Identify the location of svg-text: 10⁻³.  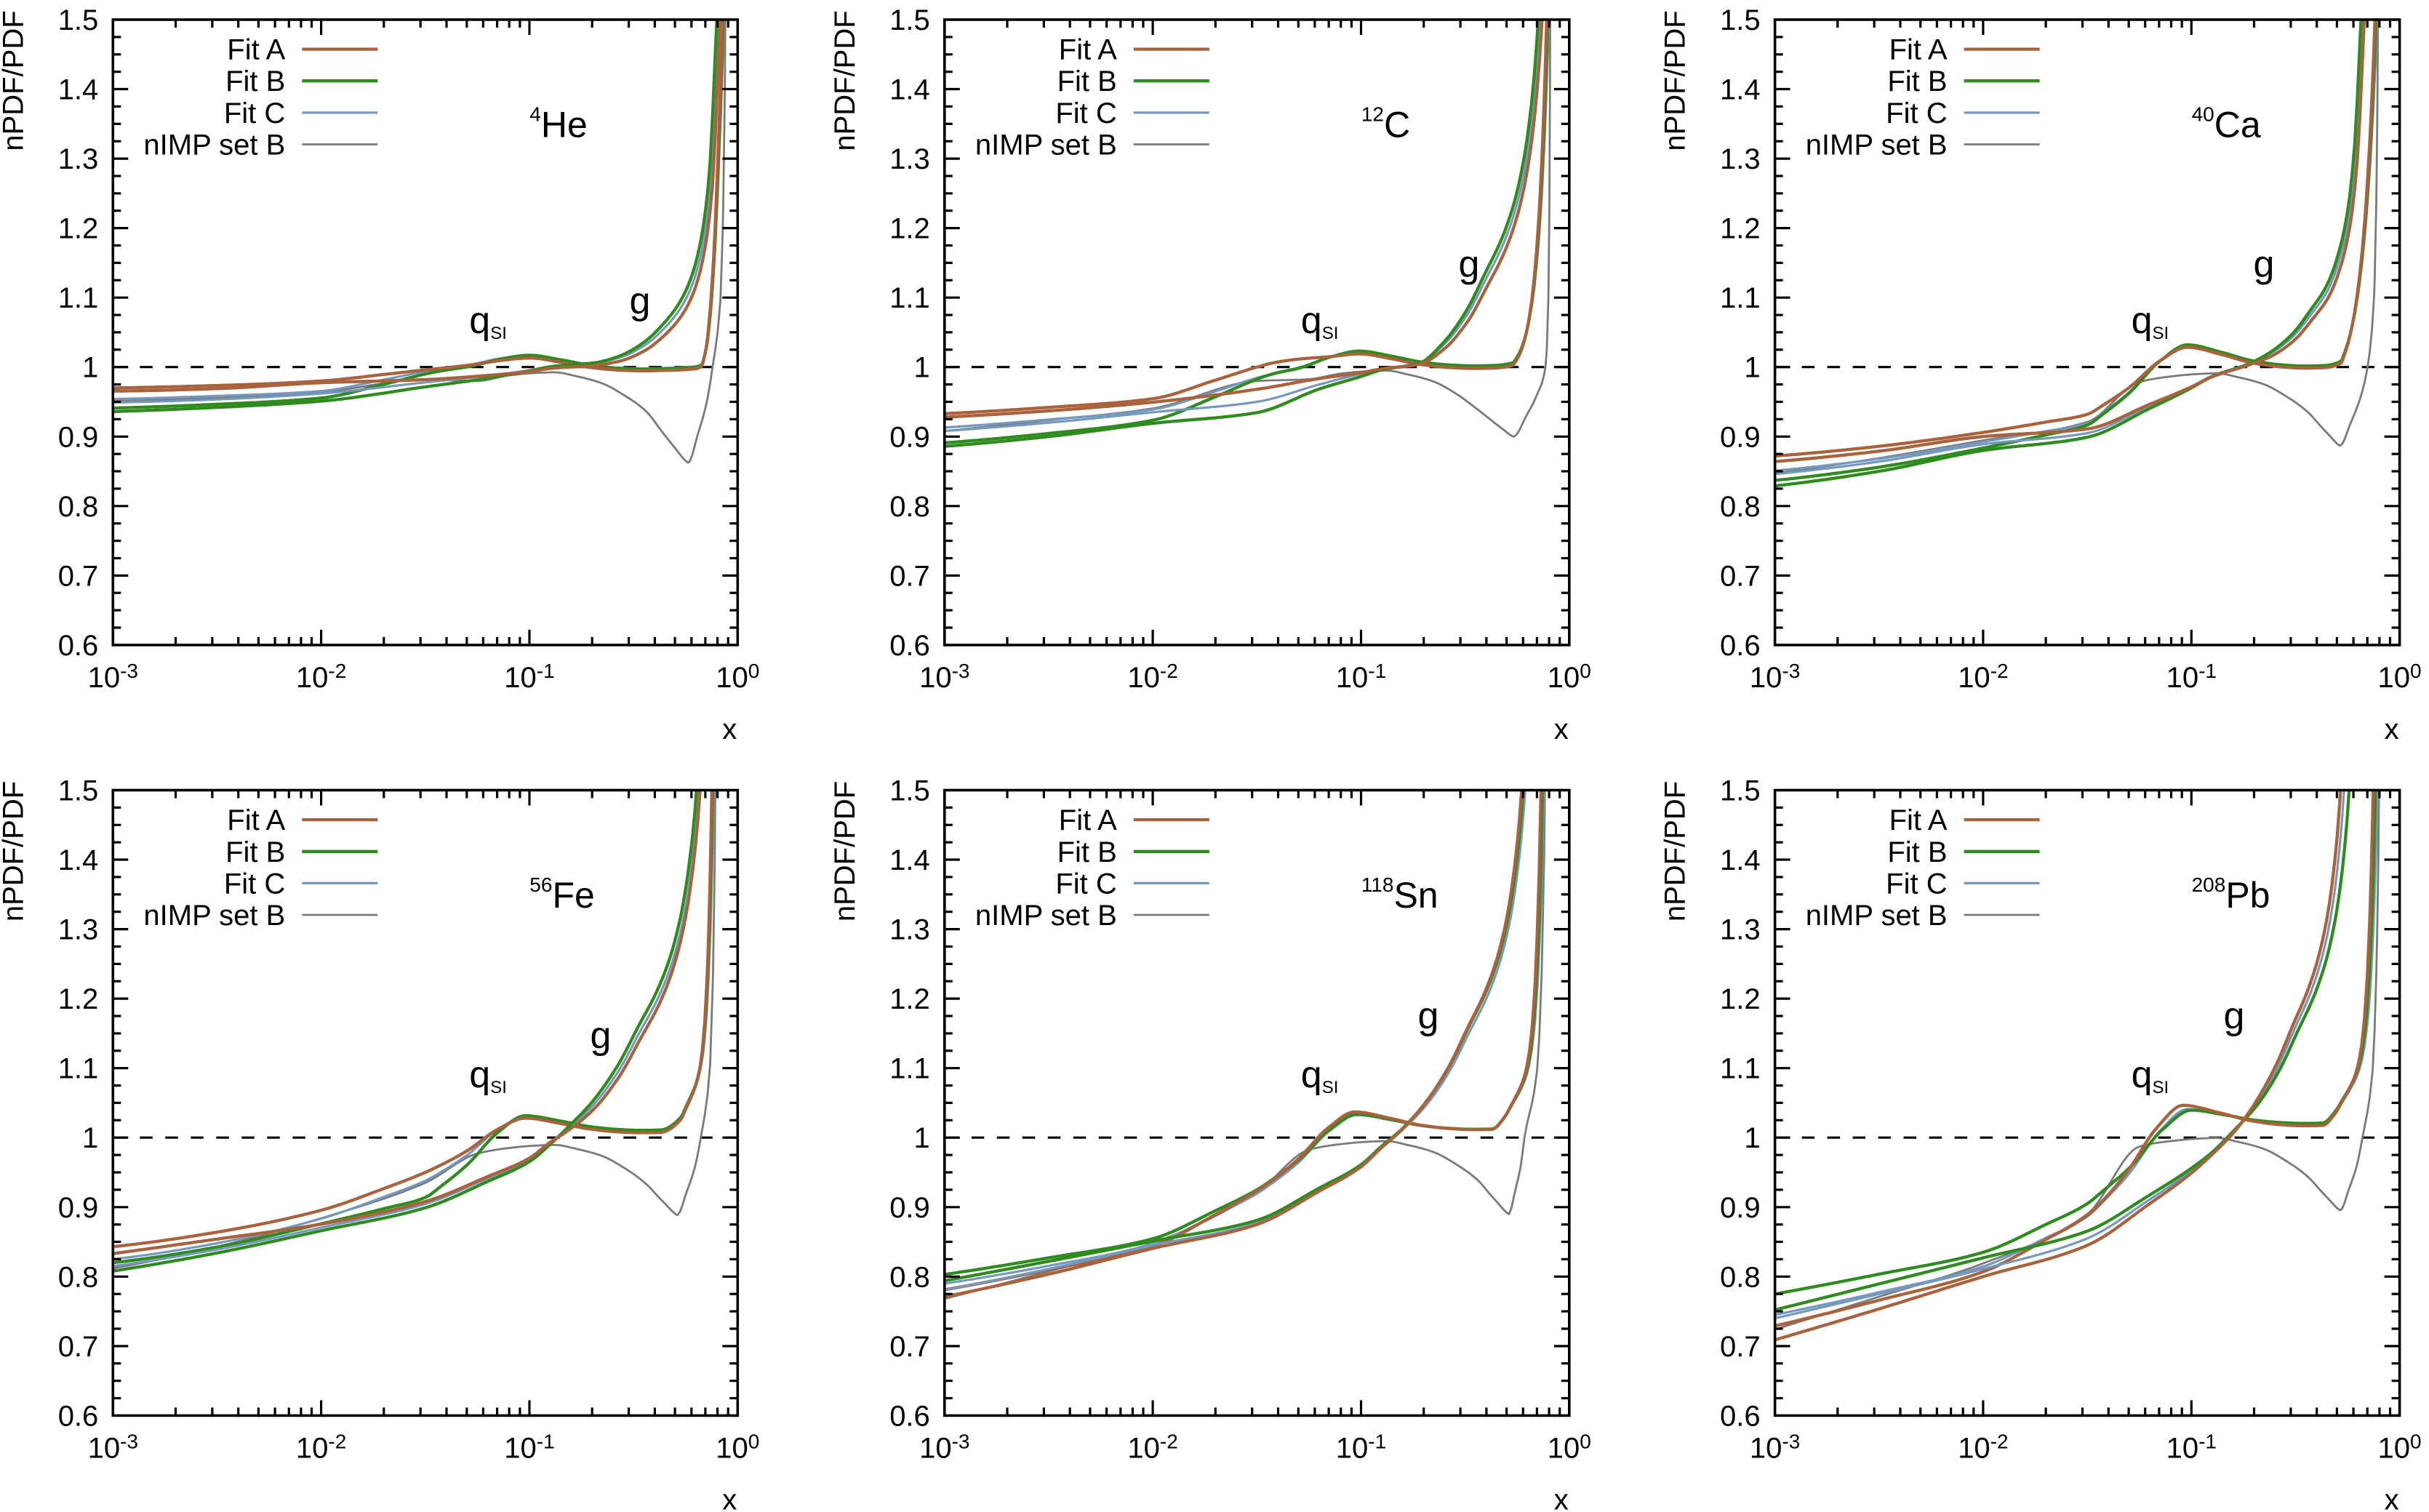
(113, 677).